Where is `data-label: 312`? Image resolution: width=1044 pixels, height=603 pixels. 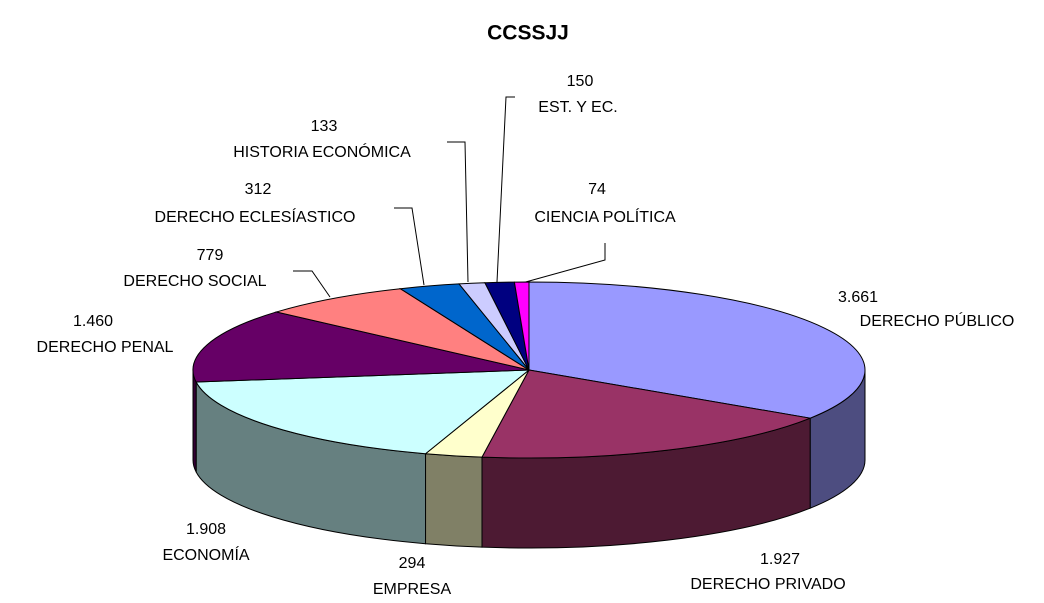 data-label: 312 is located at coordinates (258, 189).